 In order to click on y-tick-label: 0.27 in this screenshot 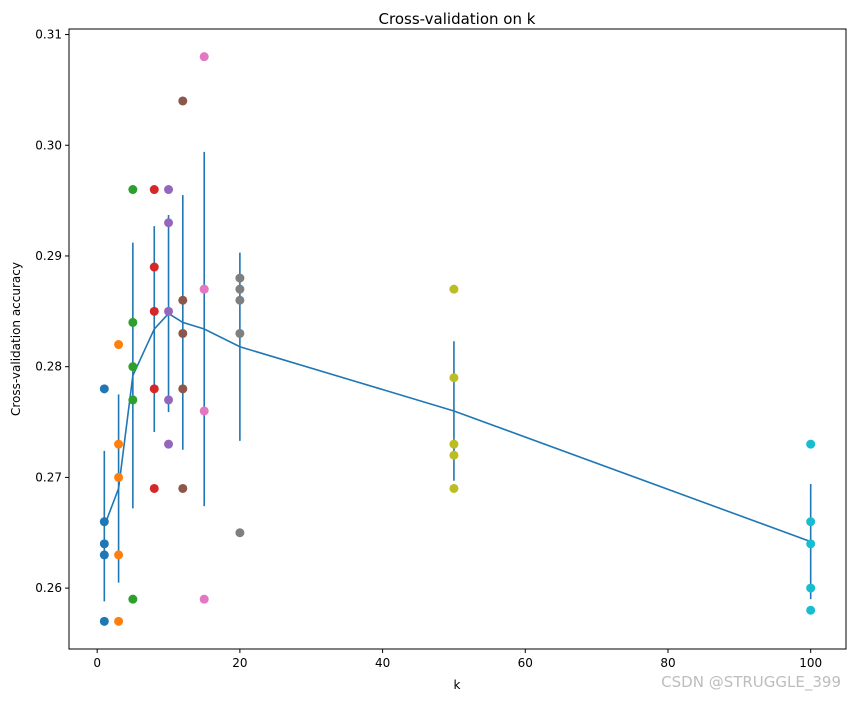, I will do `click(48, 477)`.